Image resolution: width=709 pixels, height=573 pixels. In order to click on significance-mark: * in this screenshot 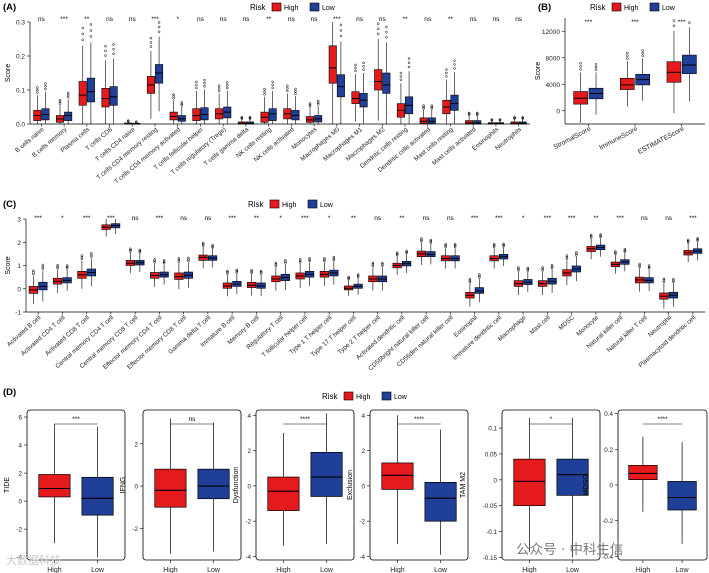, I will do `click(329, 218)`.